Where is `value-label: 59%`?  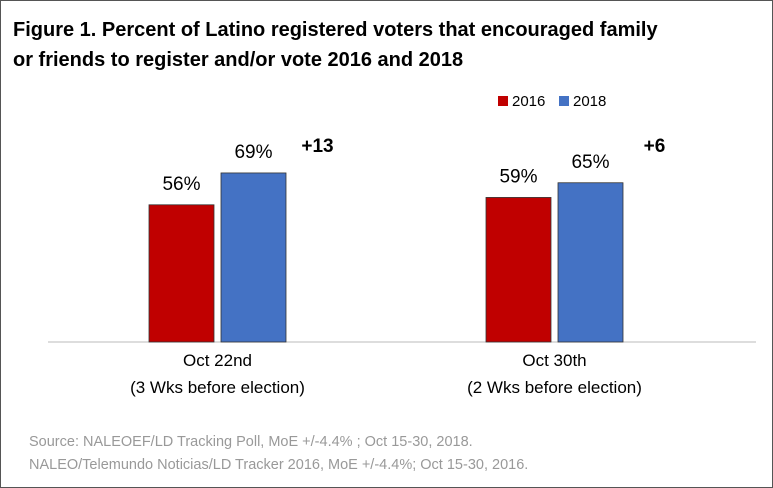
value-label: 59% is located at coordinates (518, 176).